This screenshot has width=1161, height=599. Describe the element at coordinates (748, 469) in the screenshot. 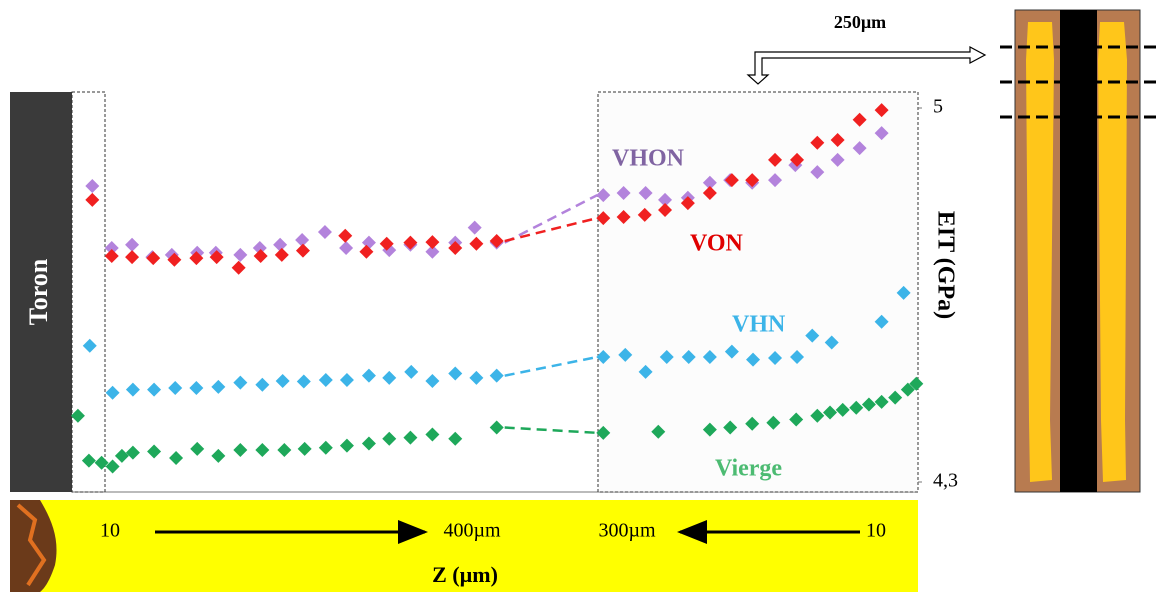

I see `series-label: Vierge` at that location.